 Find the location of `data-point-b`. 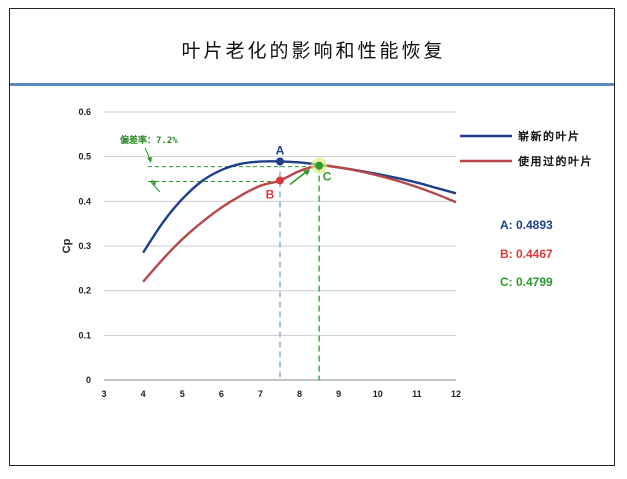

data-point-b is located at coordinates (280, 180).